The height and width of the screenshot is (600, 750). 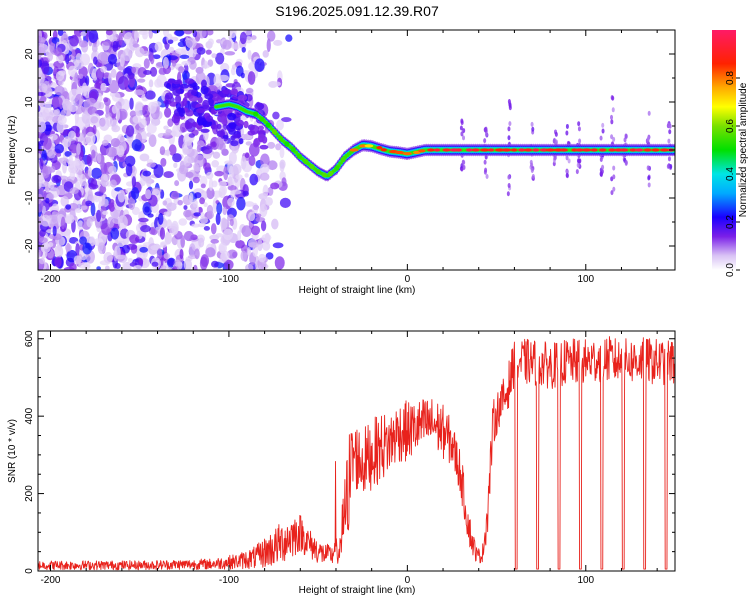 What do you see at coordinates (29, 415) in the screenshot?
I see `y-tick-label: 400` at bounding box center [29, 415].